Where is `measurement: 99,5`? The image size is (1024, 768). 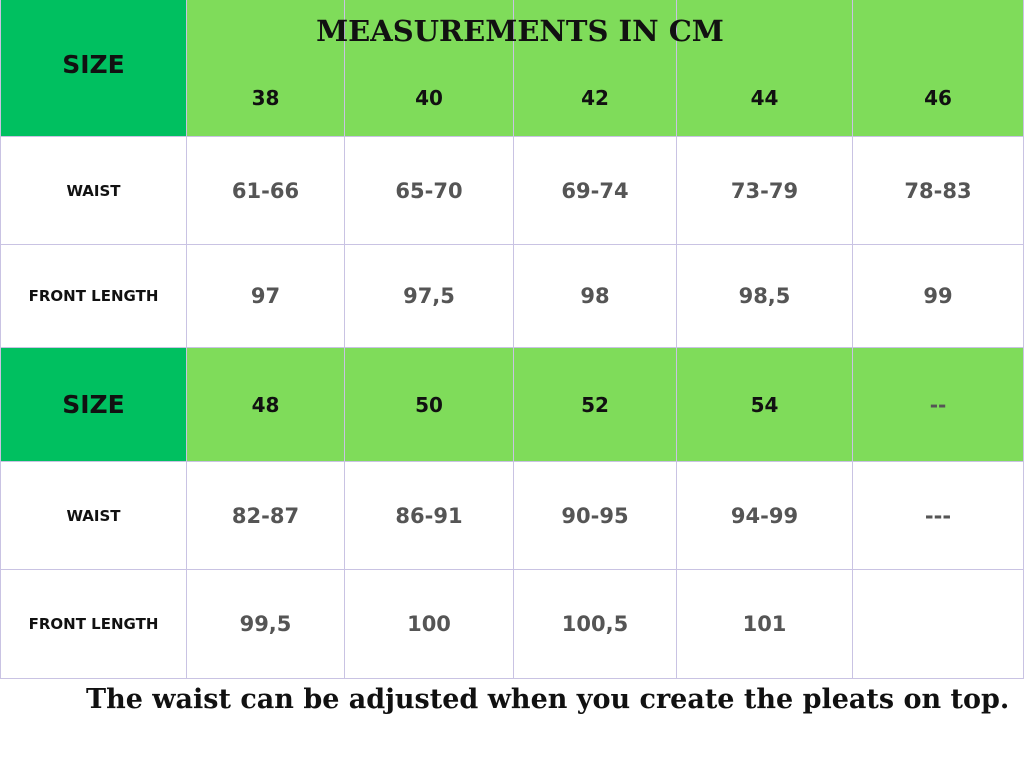 measurement: 99,5 is located at coordinates (266, 624).